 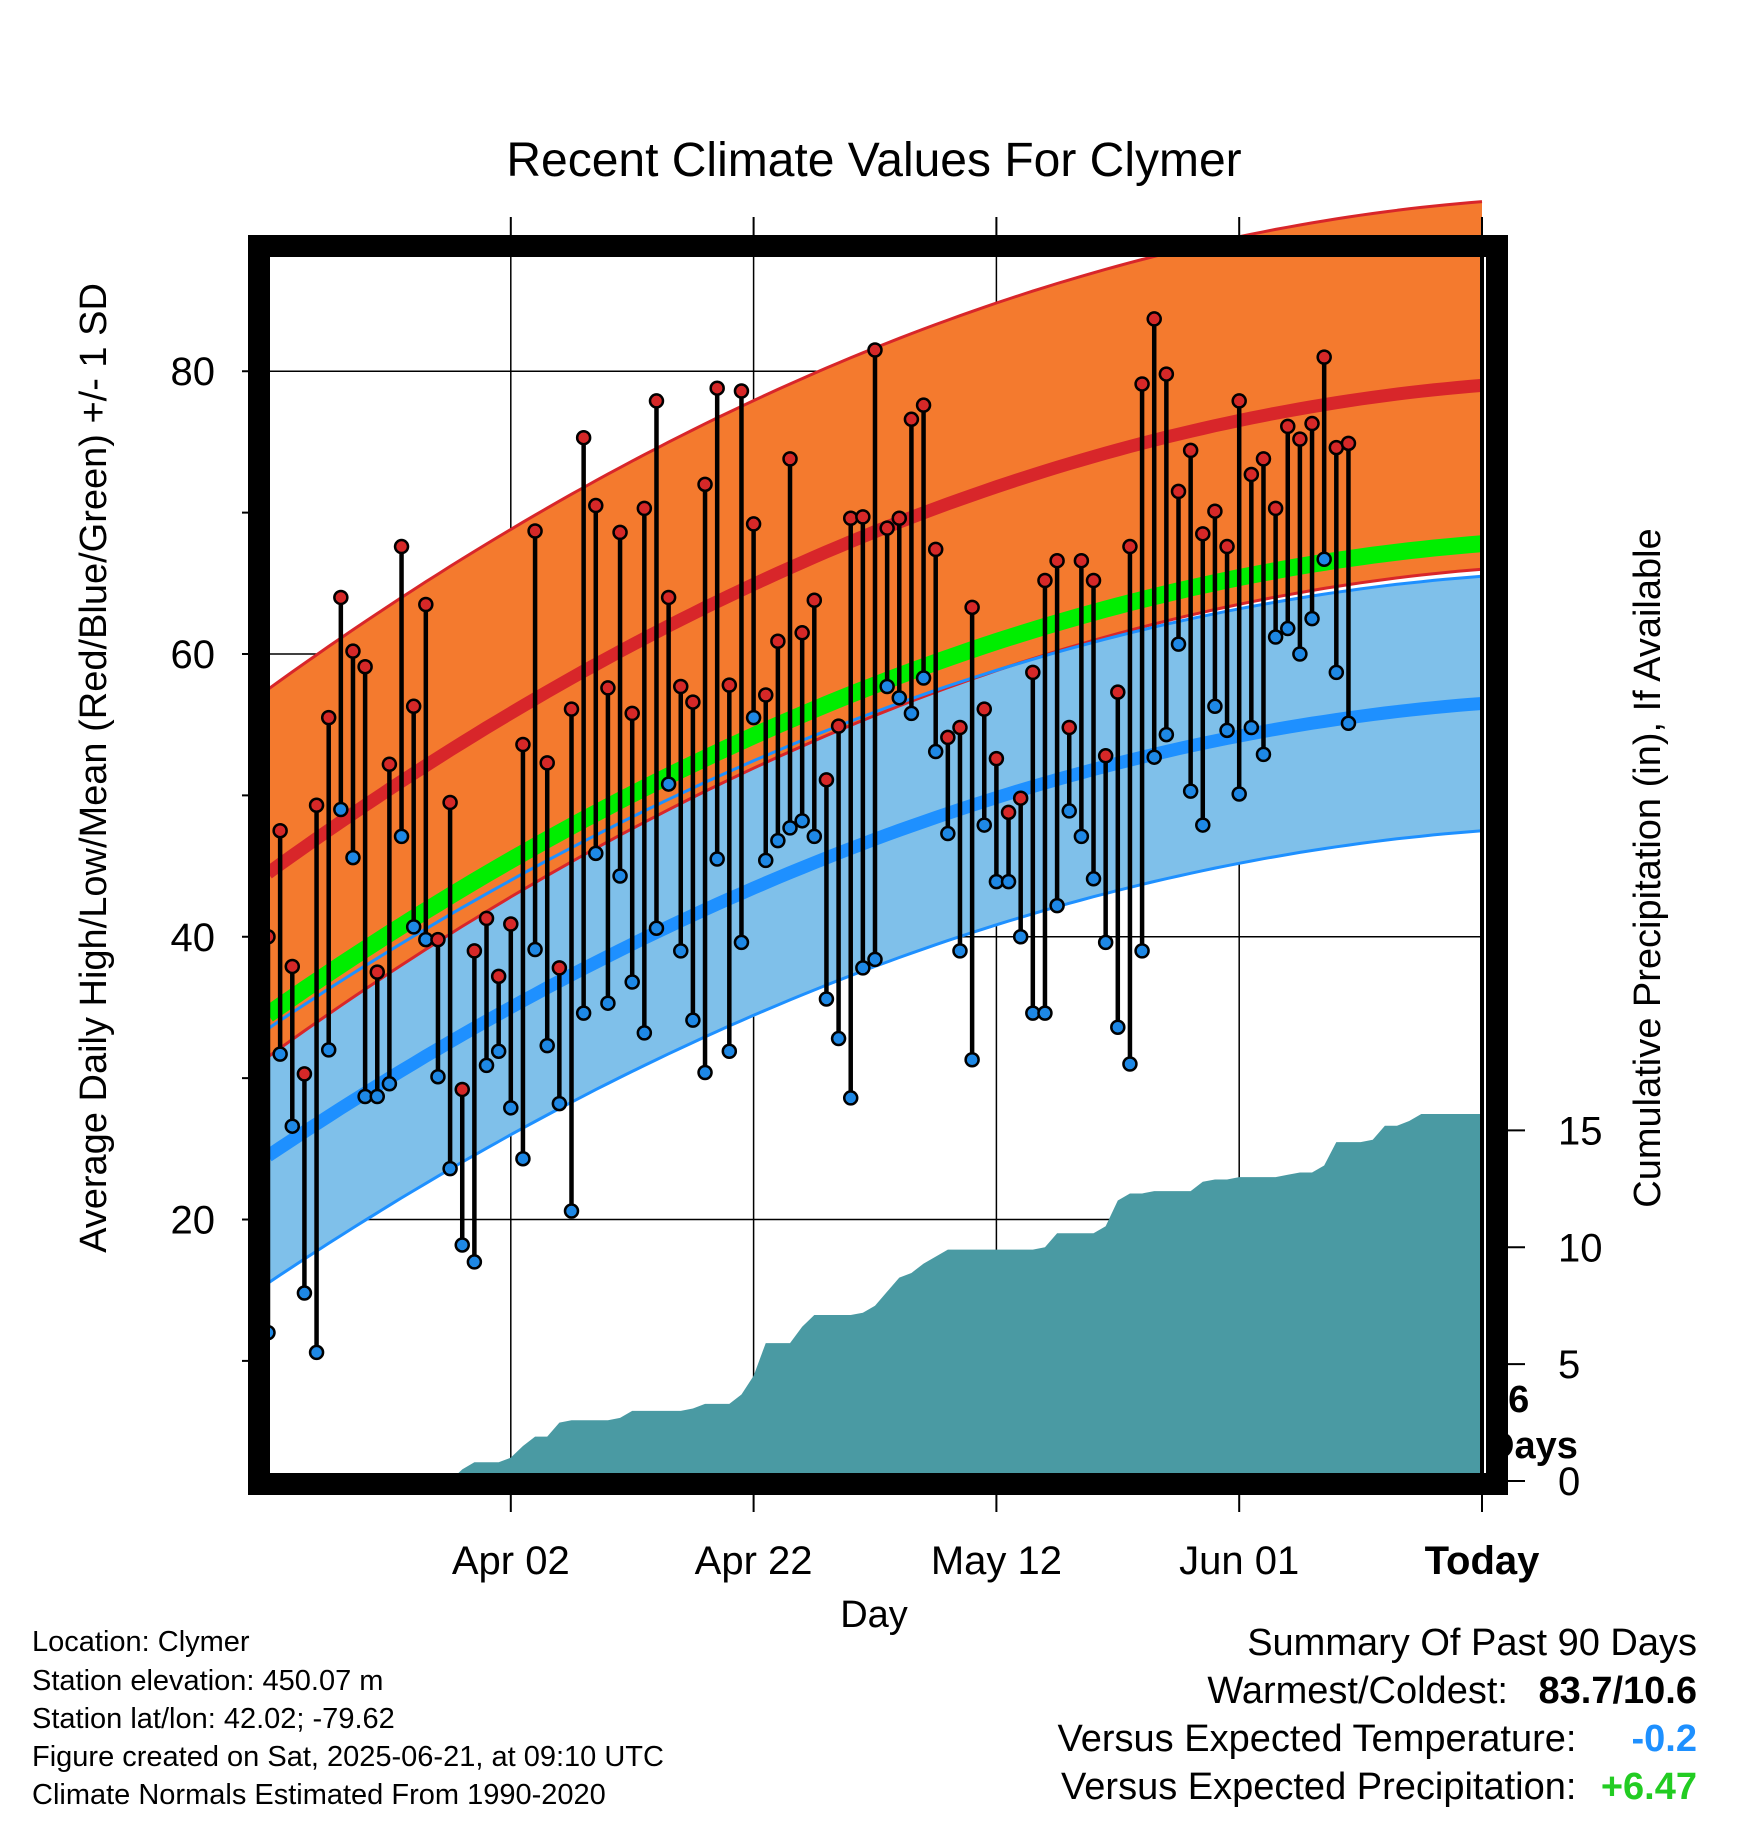 I want to click on summary-heading: Summary Of Past 90 Days, so click(x=1472, y=1643).